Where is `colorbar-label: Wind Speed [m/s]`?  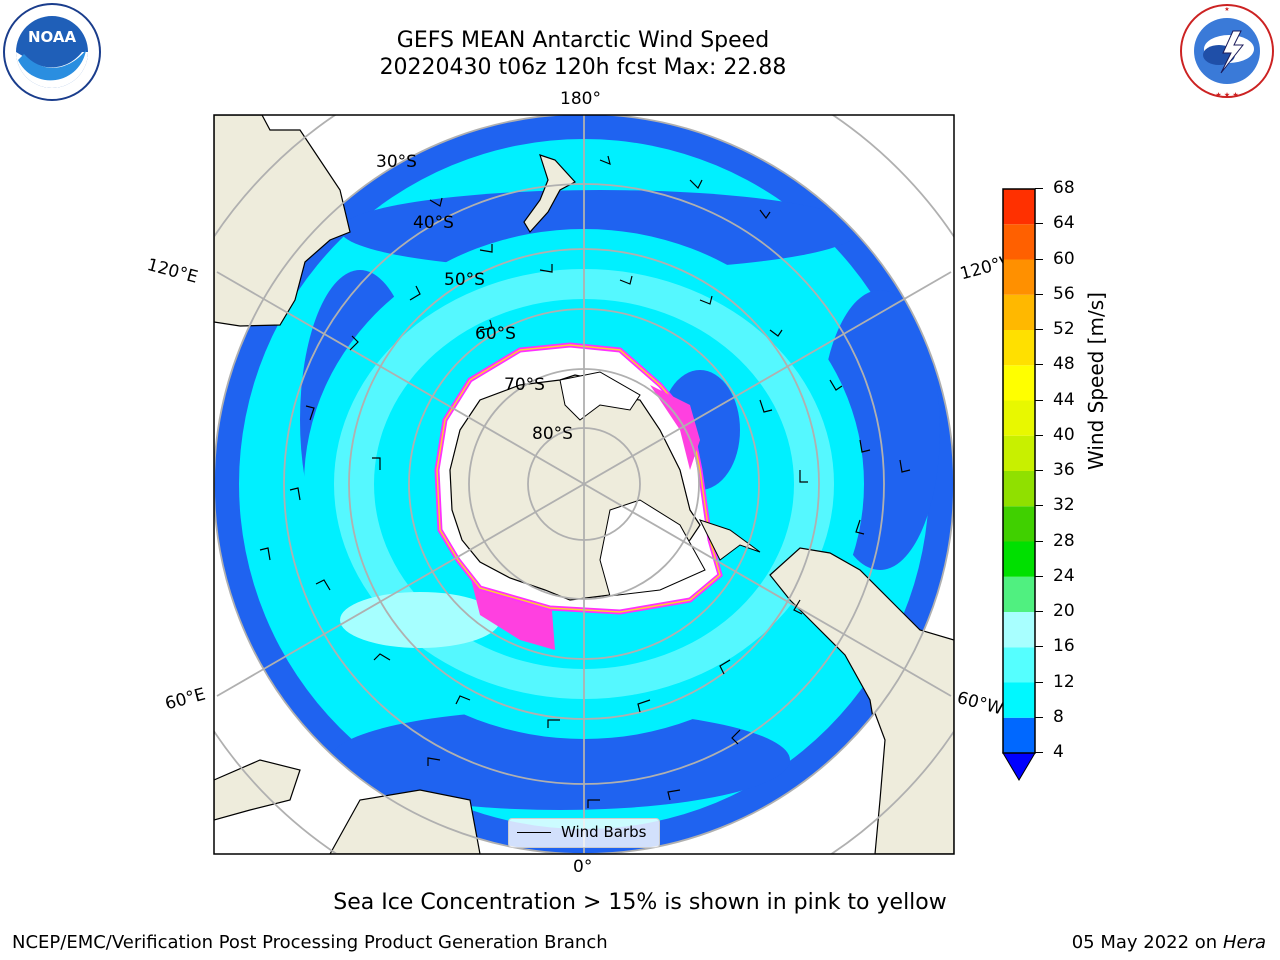
colorbar-label: Wind Speed [m/s] is located at coordinates (1096, 381).